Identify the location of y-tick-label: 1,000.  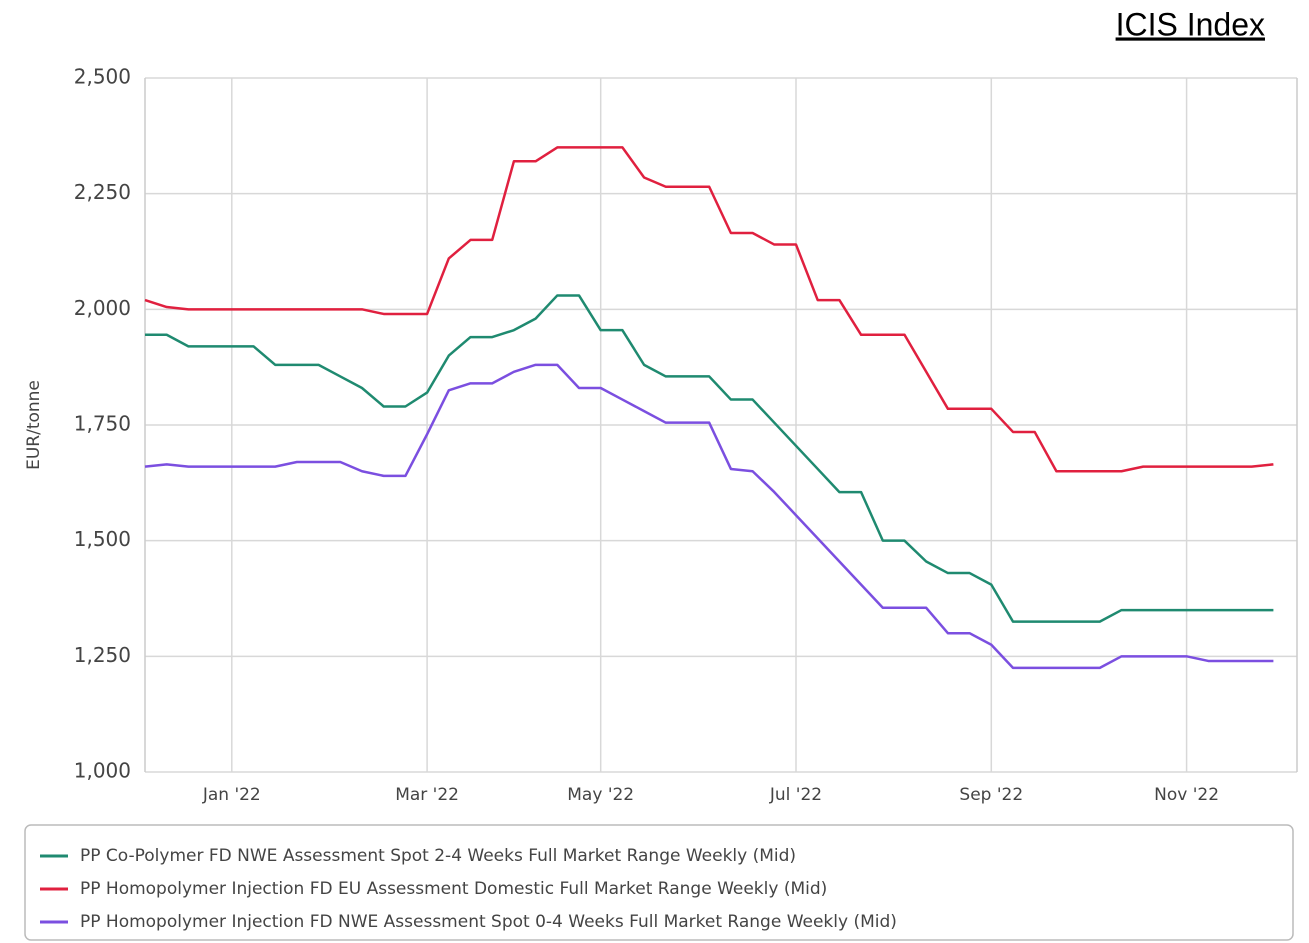
(102, 771).